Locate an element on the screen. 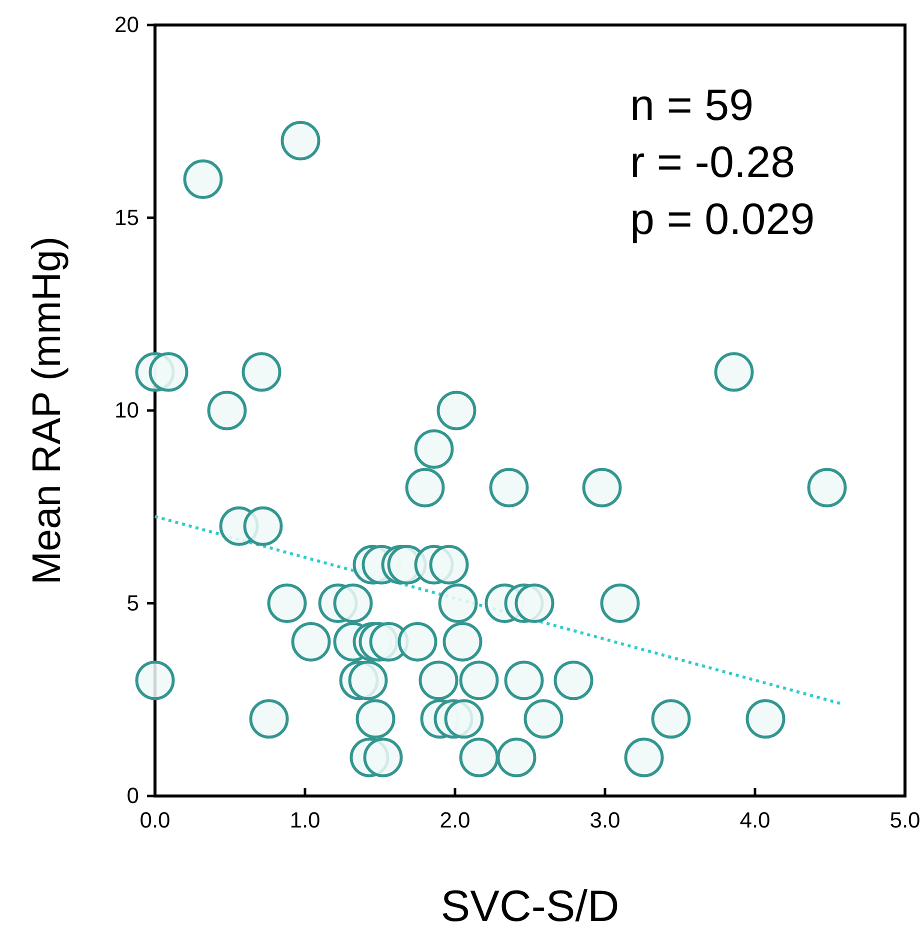 The image size is (924, 935). y-tick-label: 15 is located at coordinates (126, 217).